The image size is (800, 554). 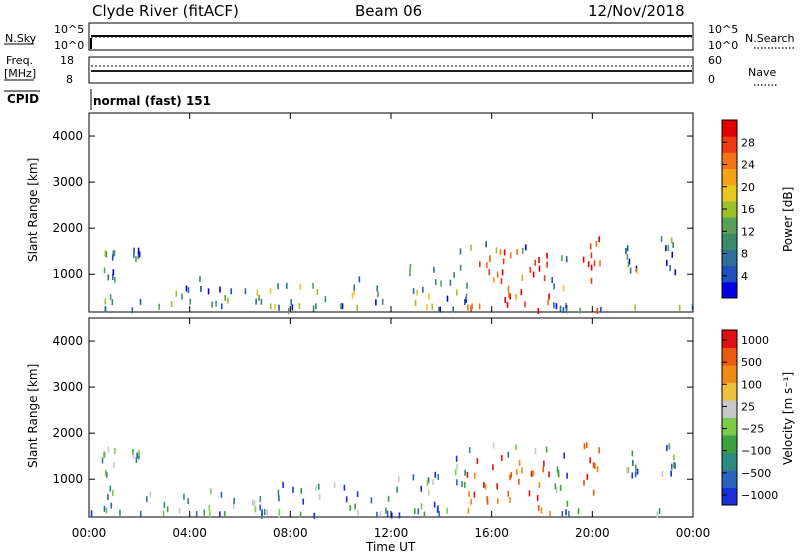 I want to click on y-tick-label: 2000, so click(x=67, y=433).